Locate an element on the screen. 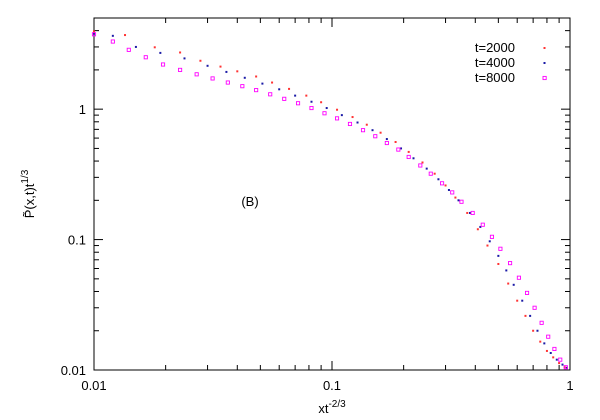  x-tick-label: 0.01 is located at coordinates (93, 385).